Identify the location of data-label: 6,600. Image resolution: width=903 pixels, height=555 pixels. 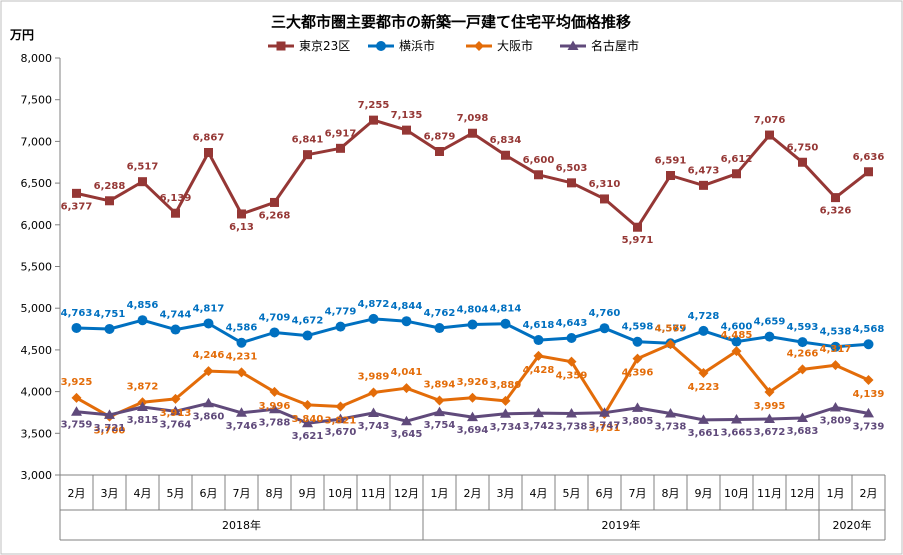
(539, 160).